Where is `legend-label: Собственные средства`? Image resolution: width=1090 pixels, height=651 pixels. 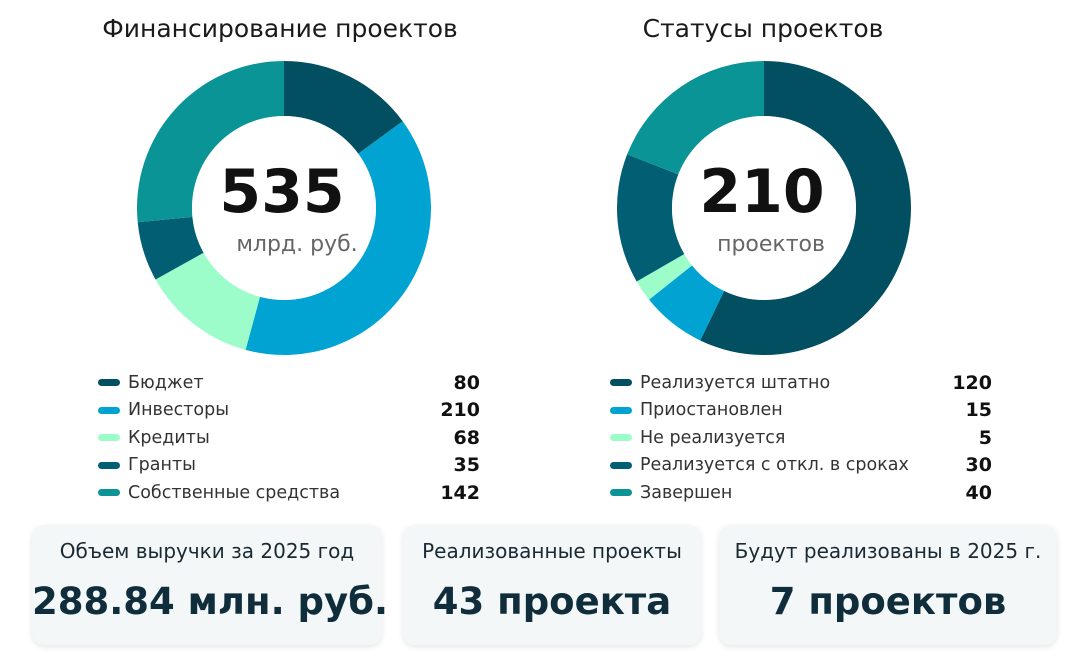
legend-label: Собственные средства is located at coordinates (234, 492).